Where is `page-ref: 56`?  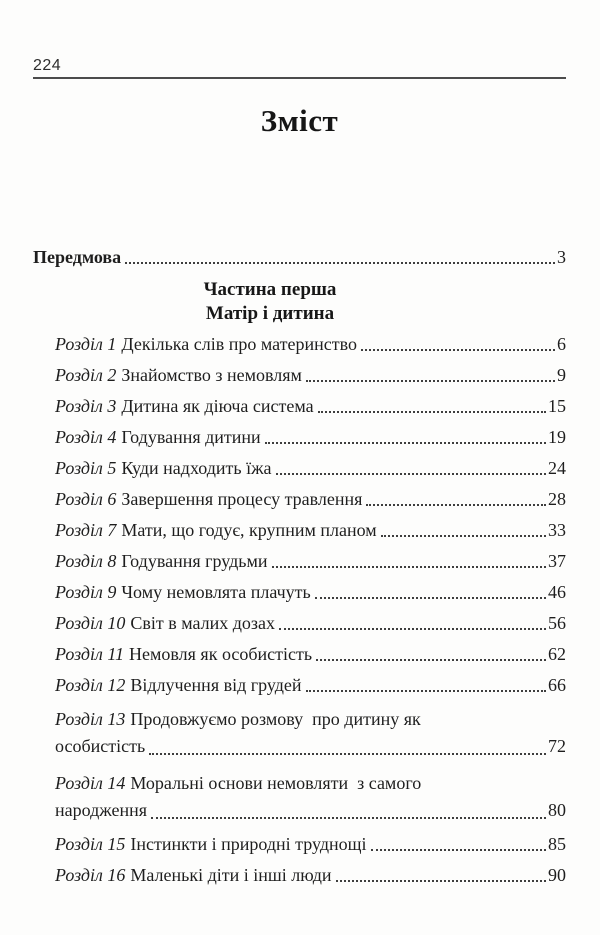
page-ref: 56 is located at coordinates (557, 623).